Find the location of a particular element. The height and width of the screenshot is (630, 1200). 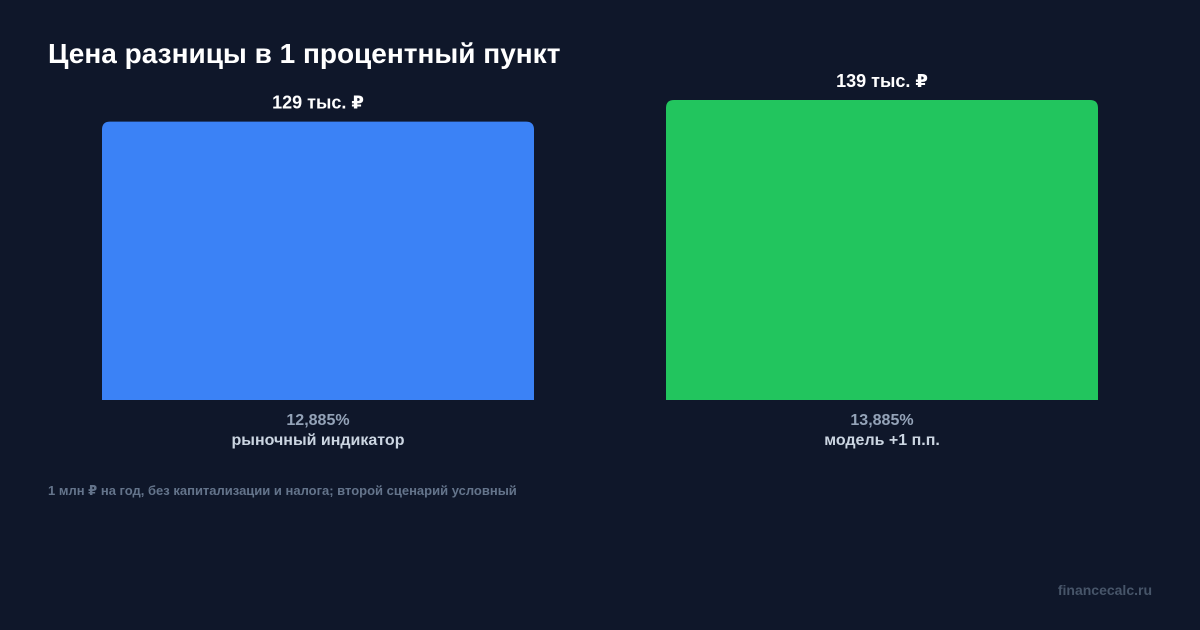

watermark: financecalc.ru is located at coordinates (1104, 590).